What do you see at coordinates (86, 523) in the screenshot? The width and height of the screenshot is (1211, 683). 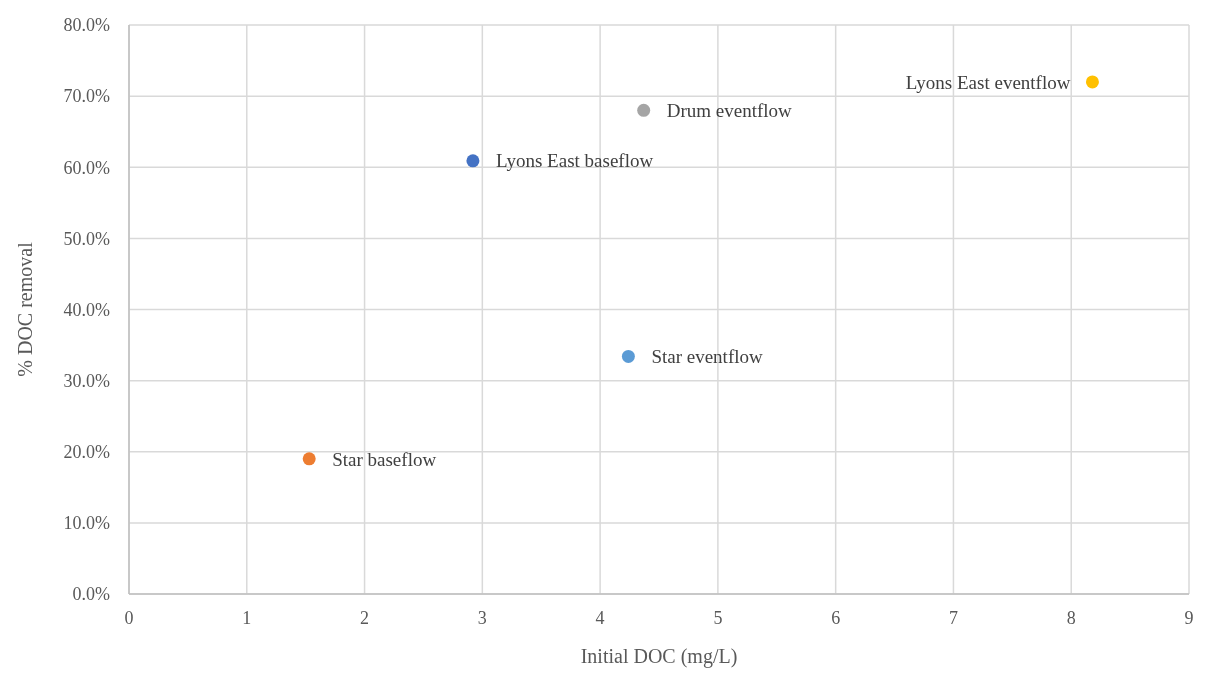 I see `y-tick-label: 10.0%` at bounding box center [86, 523].